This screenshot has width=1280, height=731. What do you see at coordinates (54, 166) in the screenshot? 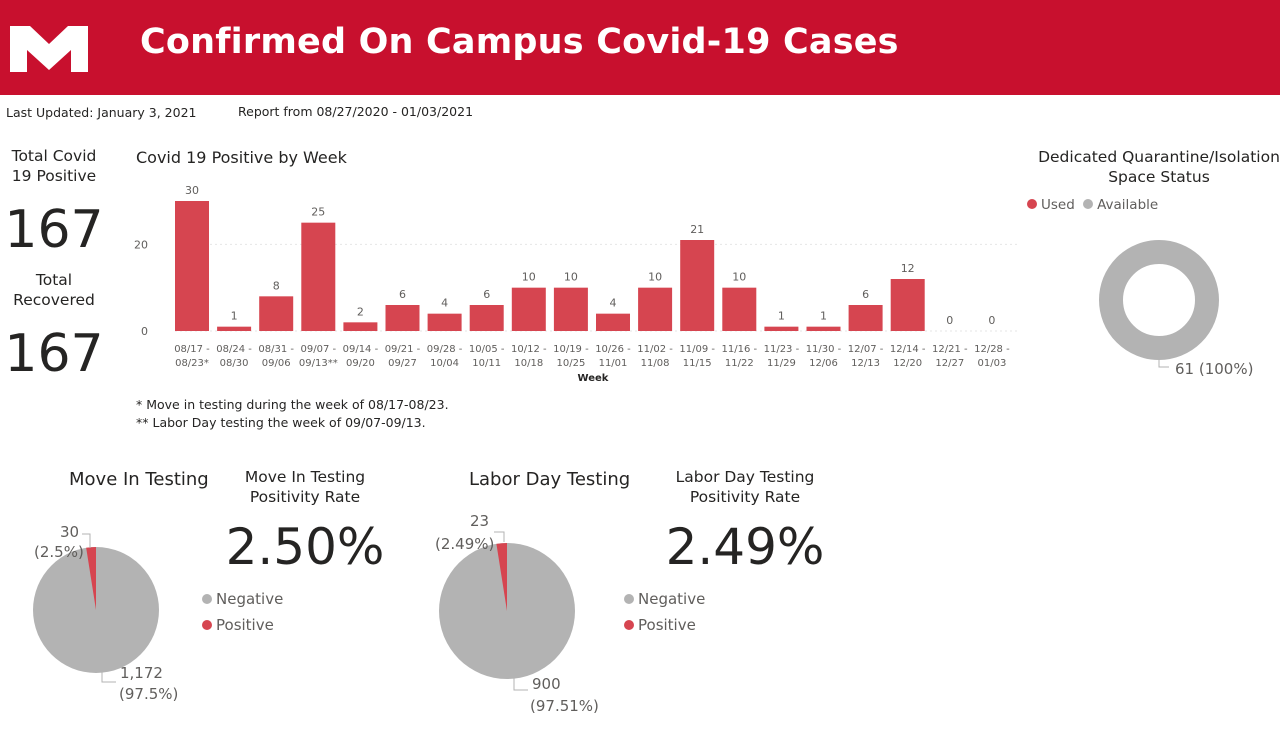
I see `total-positive-label: Total Covid 19 Positive` at bounding box center [54, 166].